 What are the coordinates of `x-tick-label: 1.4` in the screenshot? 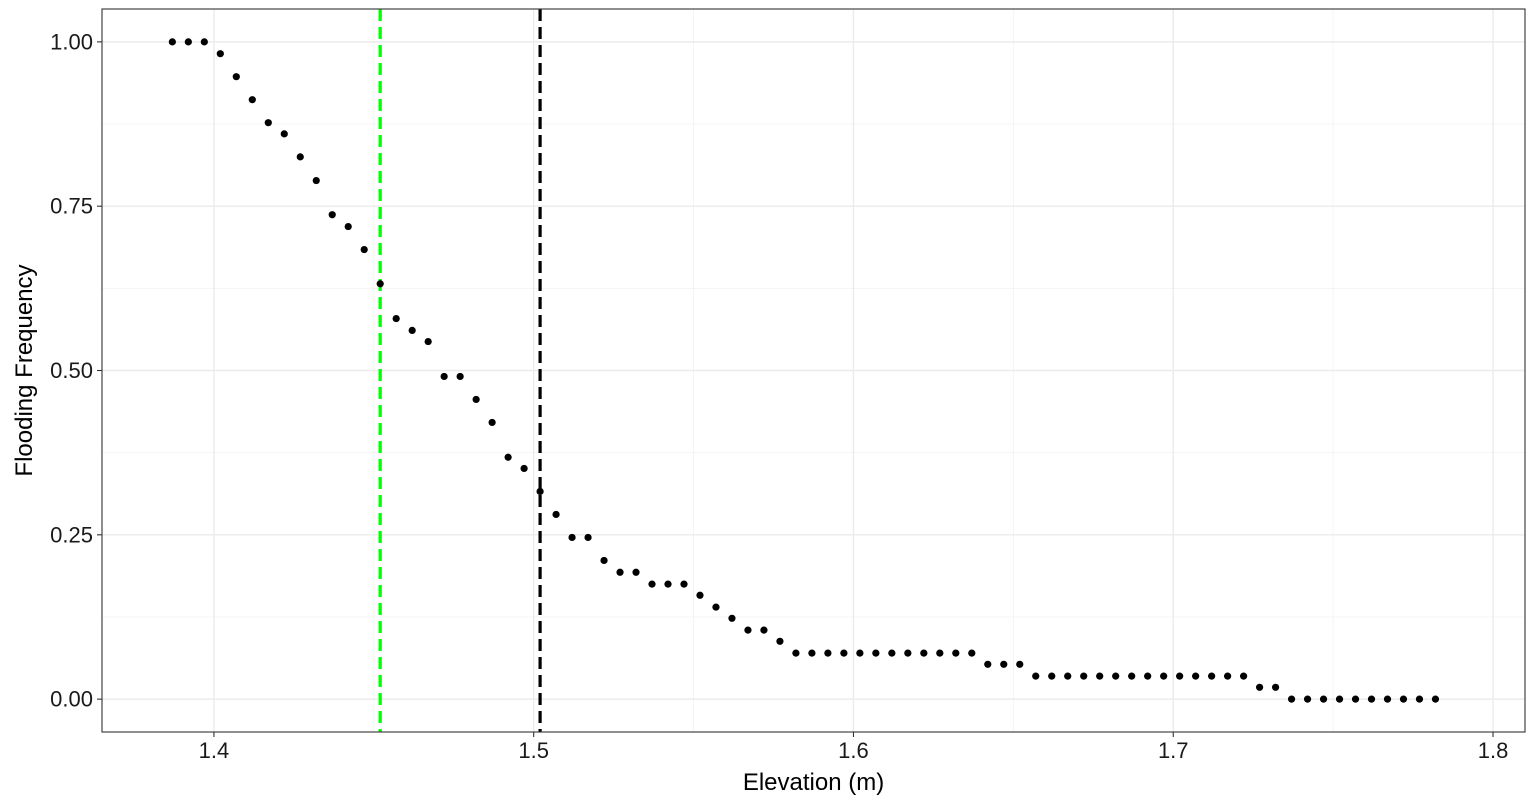 It's located at (214, 750).